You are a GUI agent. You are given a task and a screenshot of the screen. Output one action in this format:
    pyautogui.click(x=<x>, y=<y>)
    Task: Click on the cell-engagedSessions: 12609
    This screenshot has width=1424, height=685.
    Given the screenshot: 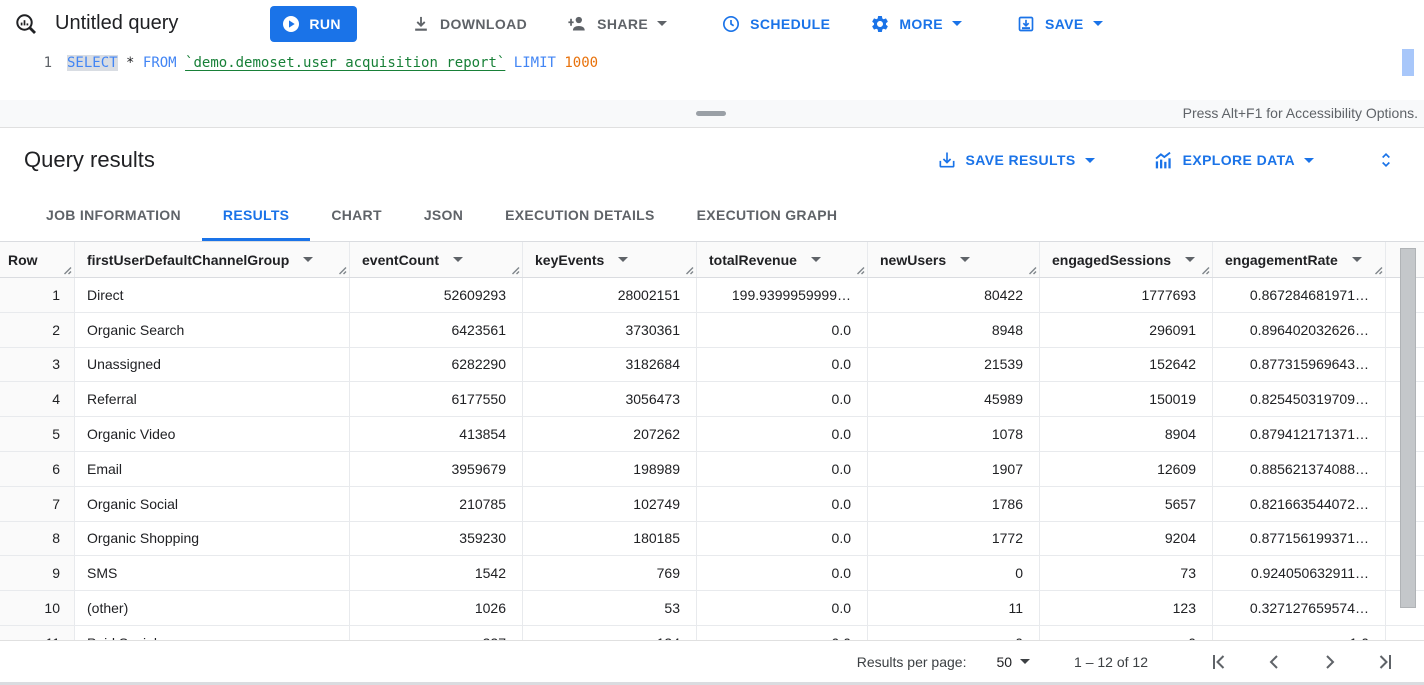 What is the action you would take?
    pyautogui.click(x=1126, y=468)
    